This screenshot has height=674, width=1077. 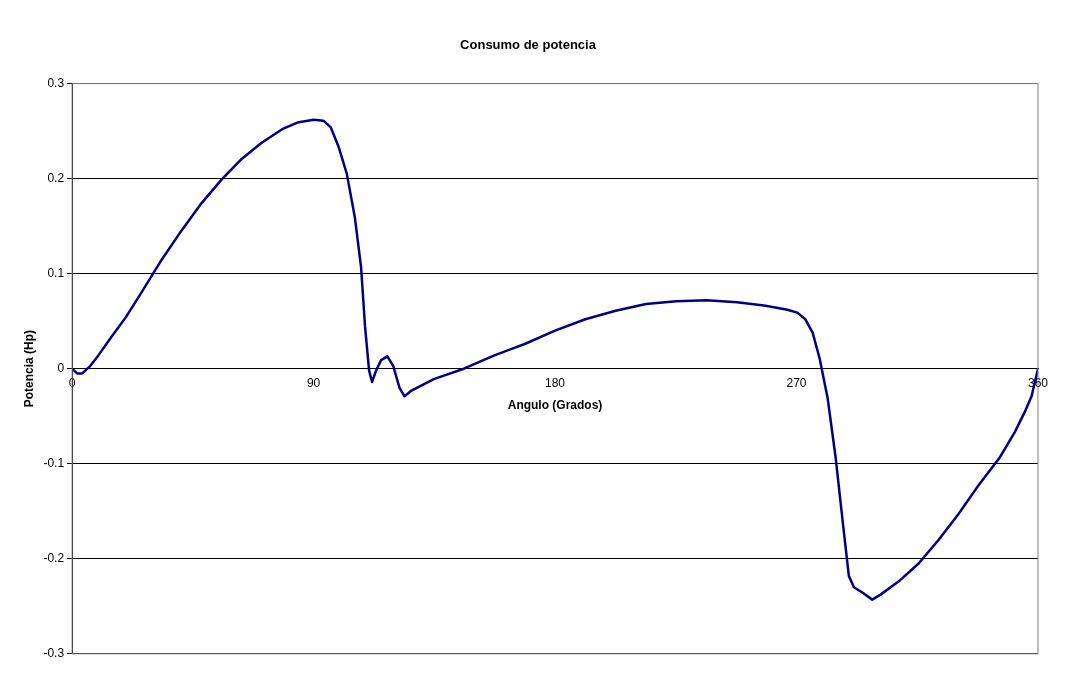 I want to click on x-tick-label: 90, so click(x=313, y=383).